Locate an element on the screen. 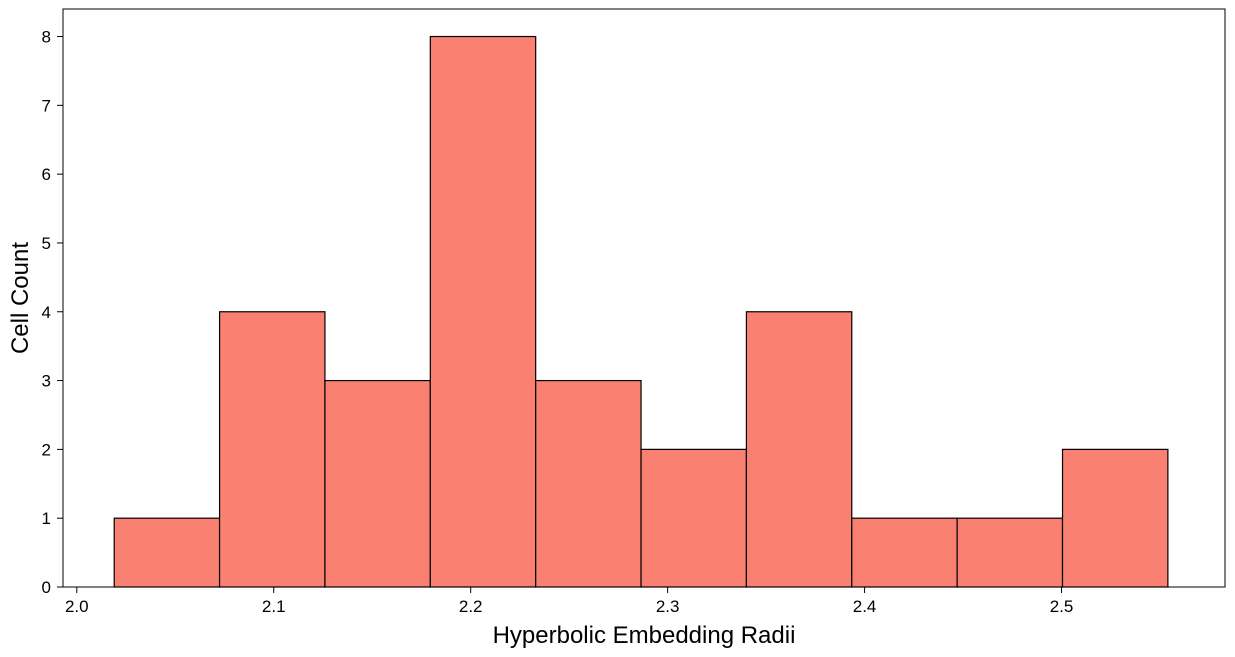  y-tick-label: 0 is located at coordinates (46, 587).